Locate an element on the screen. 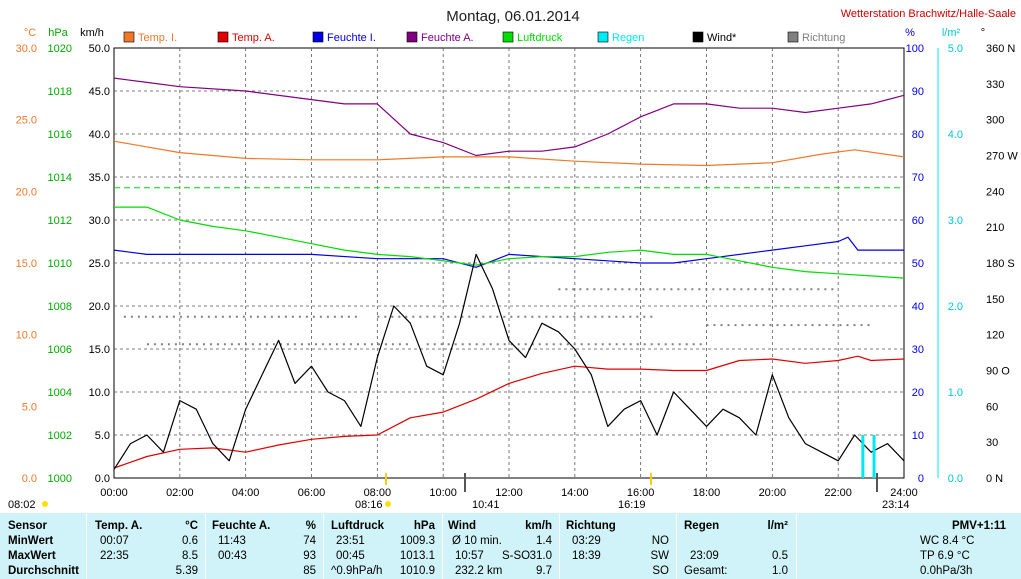 This screenshot has width=1021, height=579. press-header: Luftdruck is located at coordinates (358, 526).